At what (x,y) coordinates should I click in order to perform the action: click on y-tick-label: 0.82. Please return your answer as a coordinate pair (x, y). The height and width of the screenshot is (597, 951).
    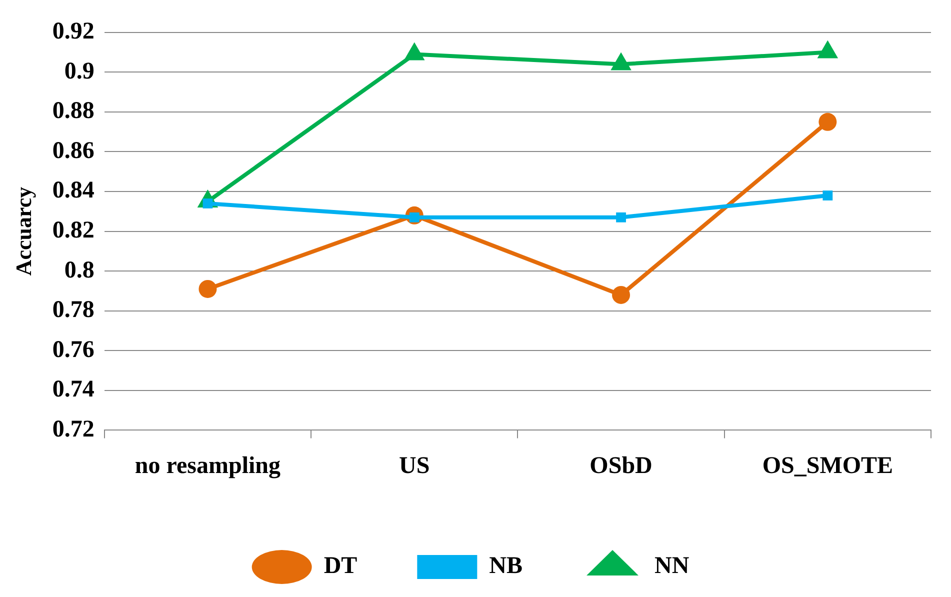
    Looking at the image, I should click on (73, 231).